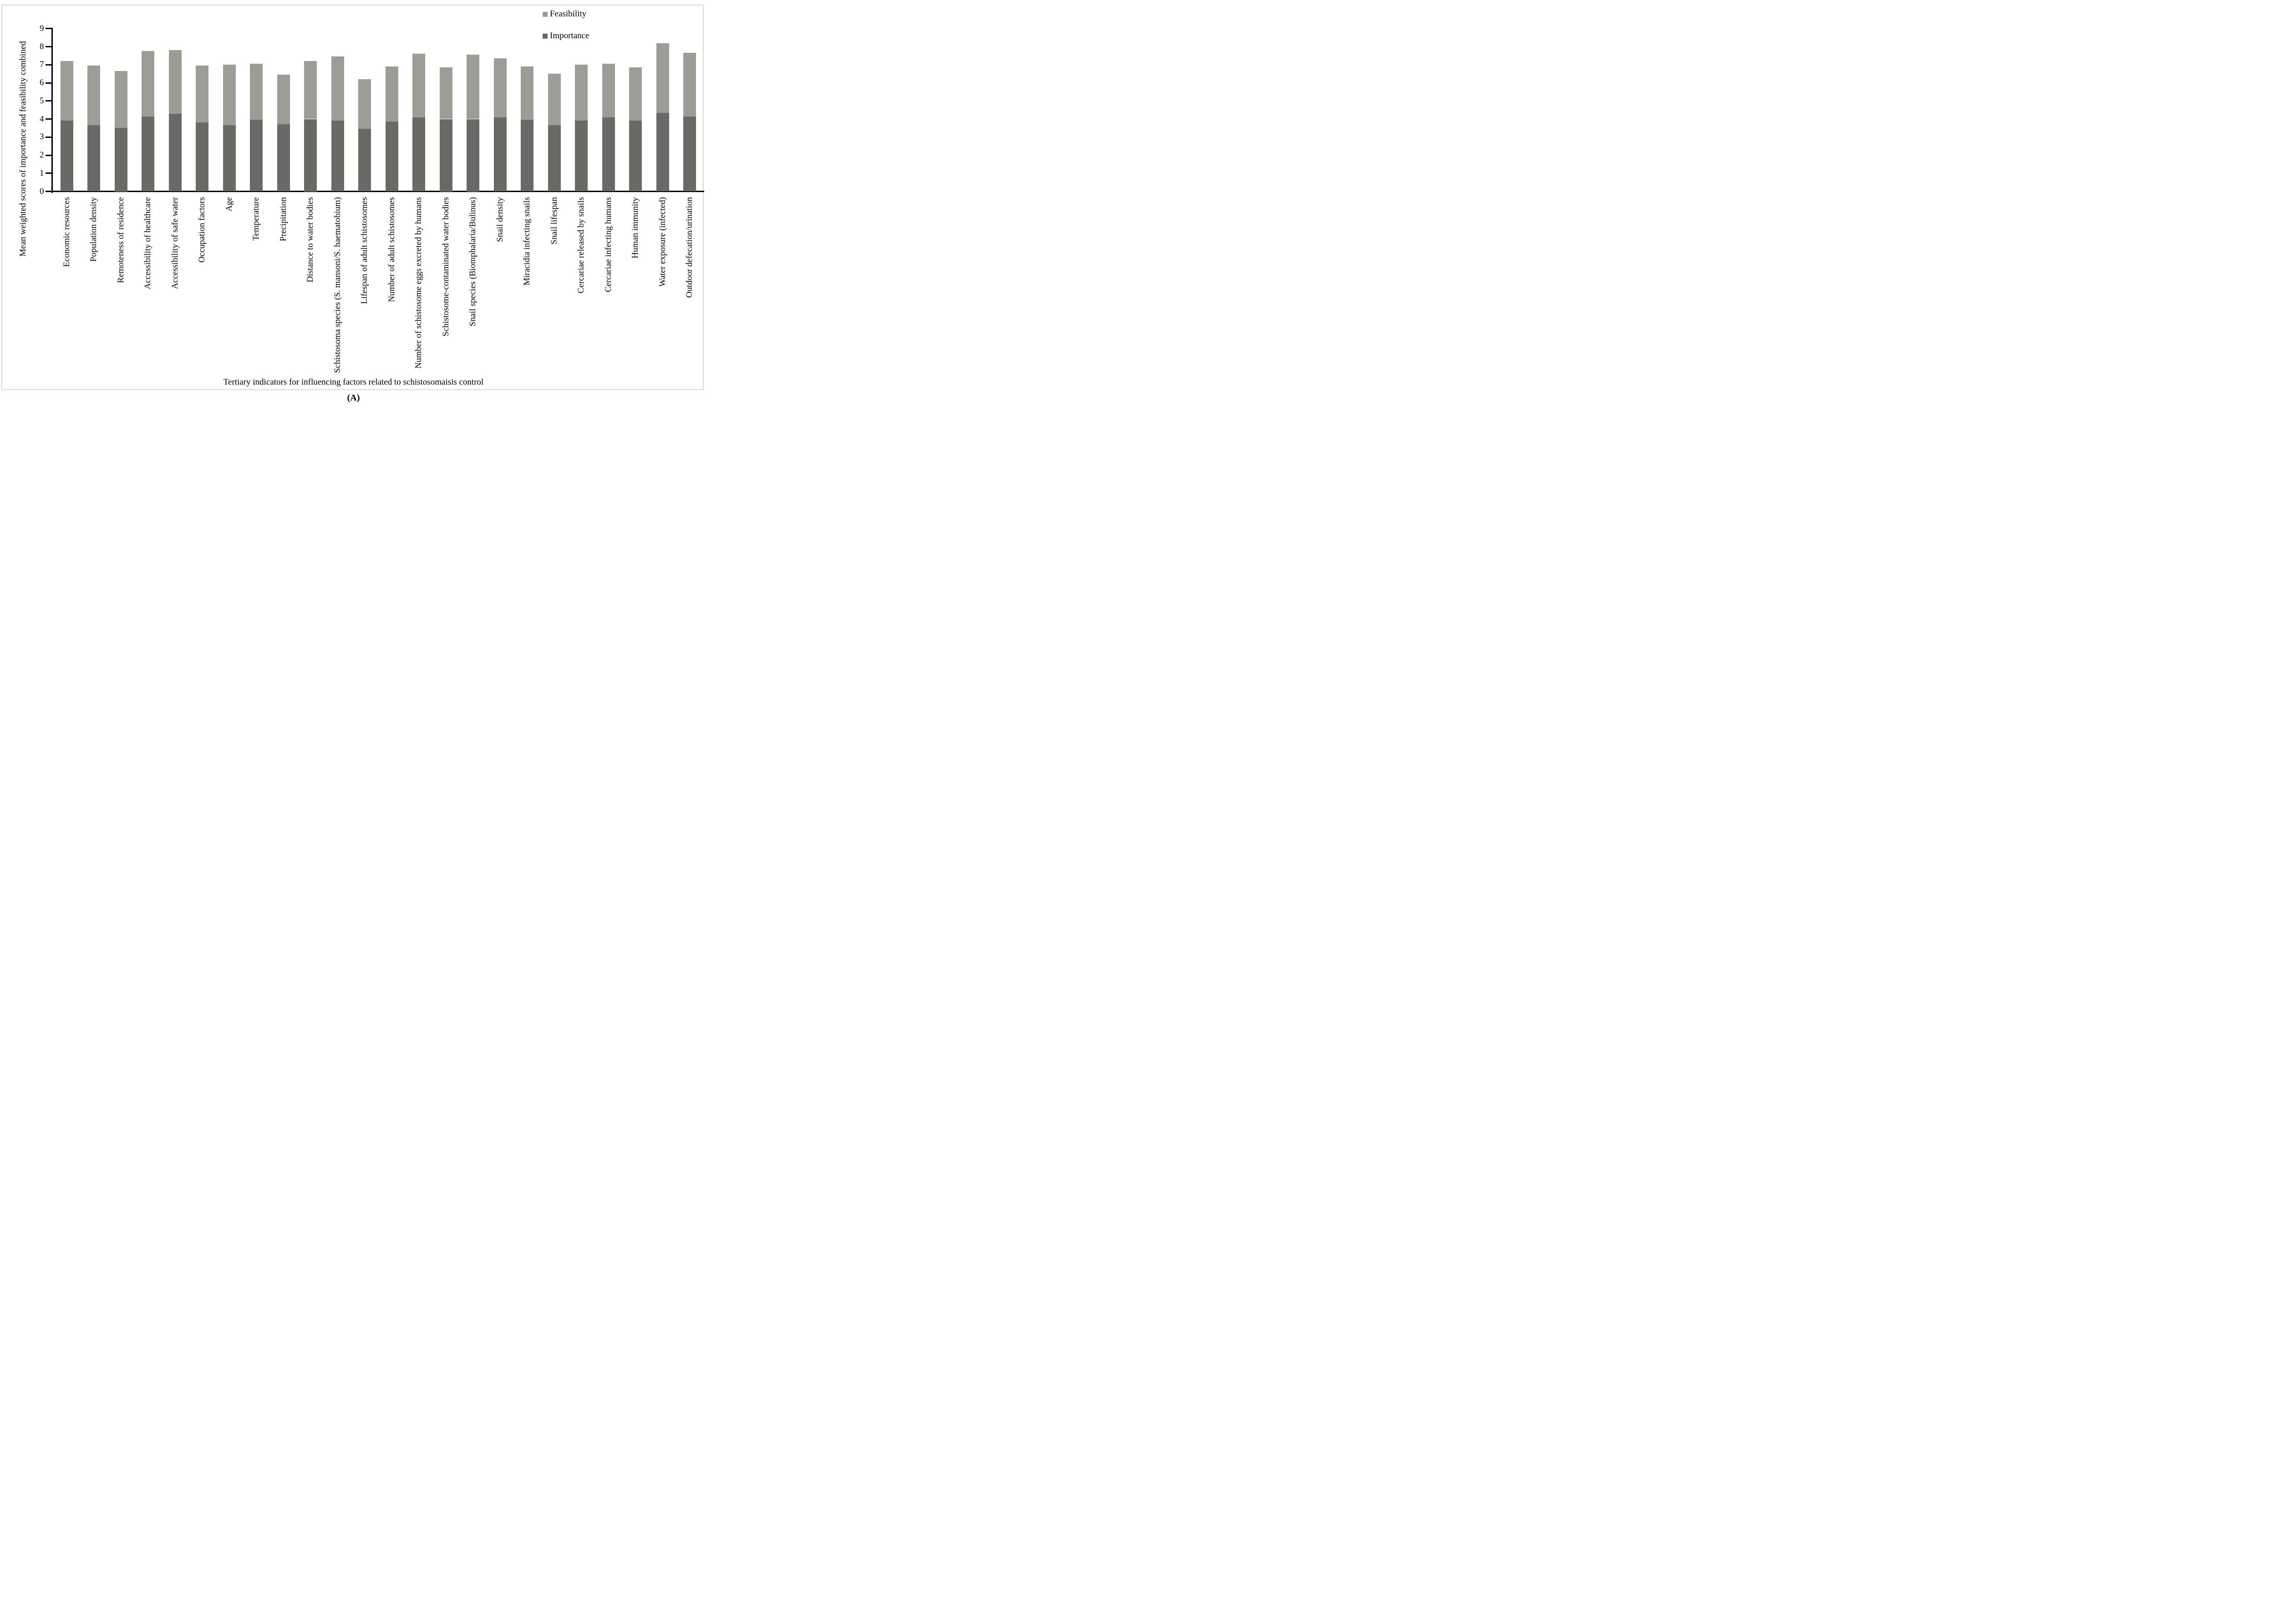 This screenshot has height=1624, width=2276. What do you see at coordinates (66, 232) in the screenshot?
I see `x-axis-label: Economic resources` at bounding box center [66, 232].